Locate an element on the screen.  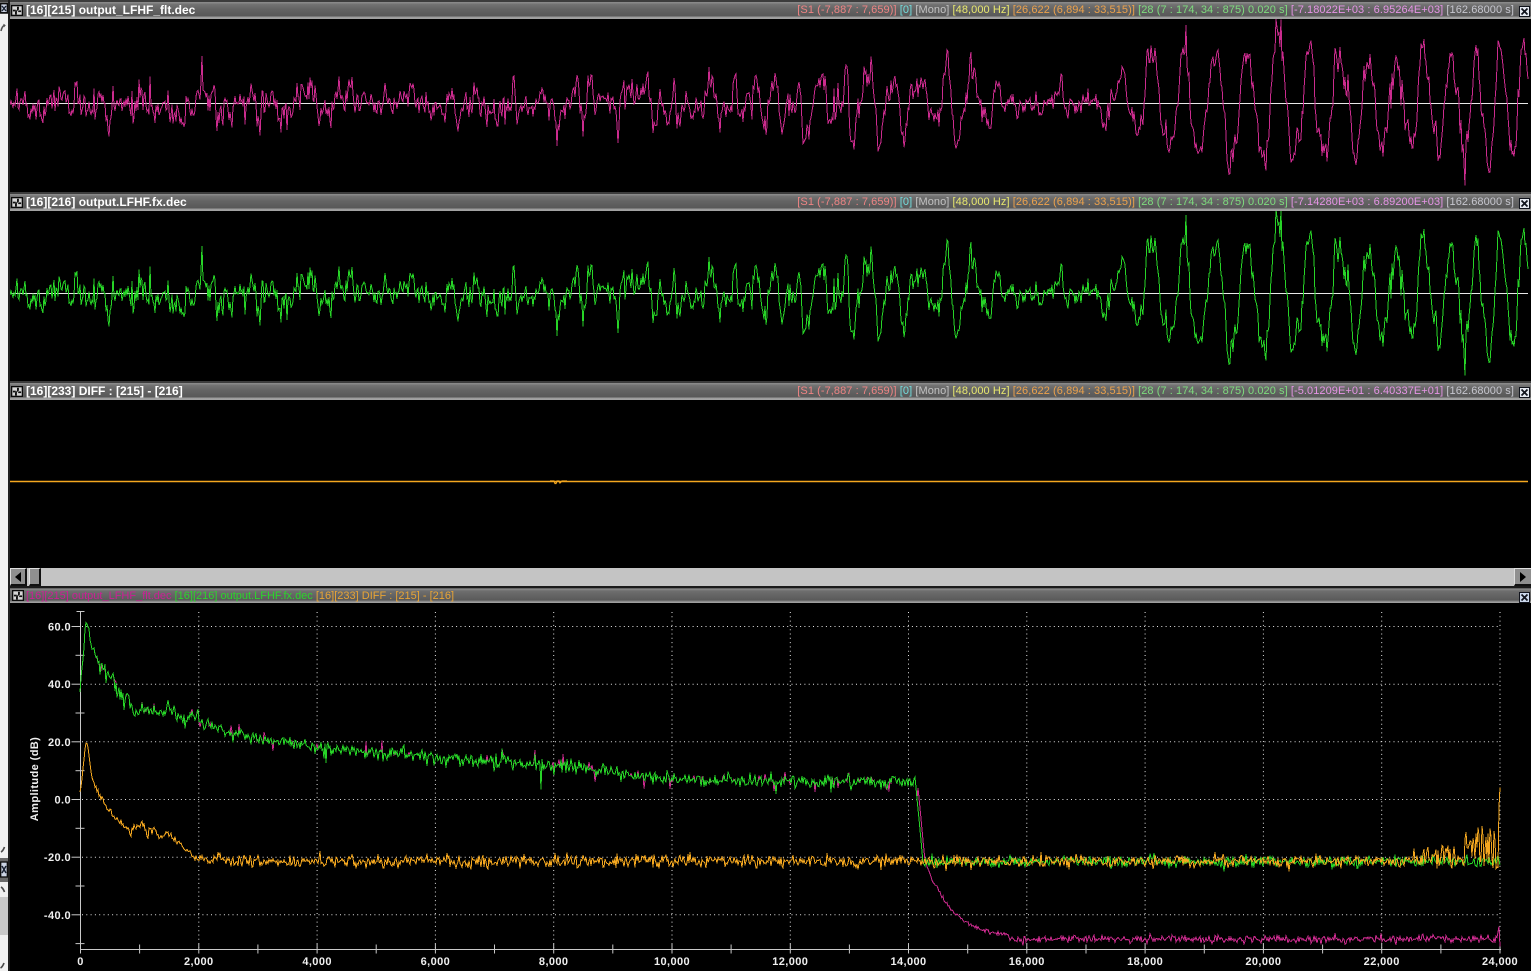
svg-text: 20.0 is located at coordinates (59, 743).